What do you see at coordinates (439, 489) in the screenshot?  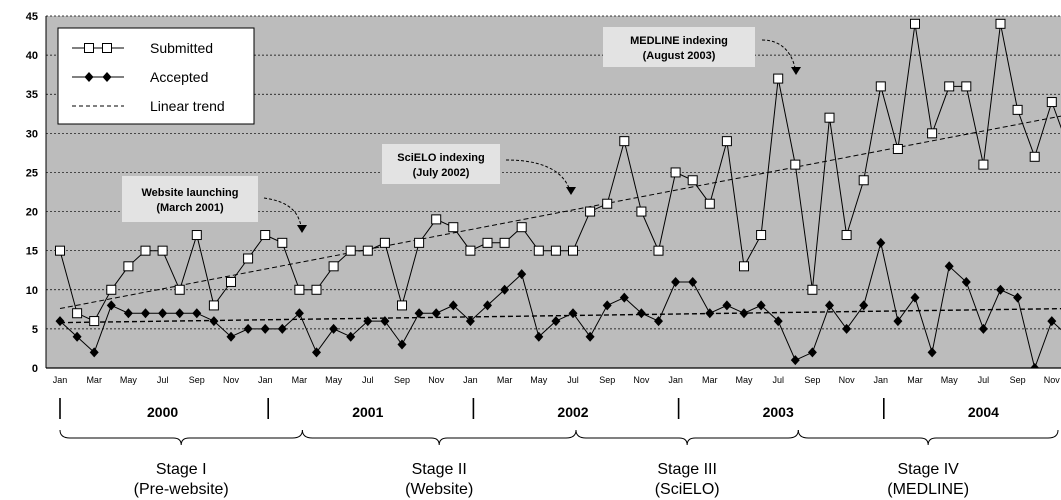 I see `stage-subtitle: (Website)` at bounding box center [439, 489].